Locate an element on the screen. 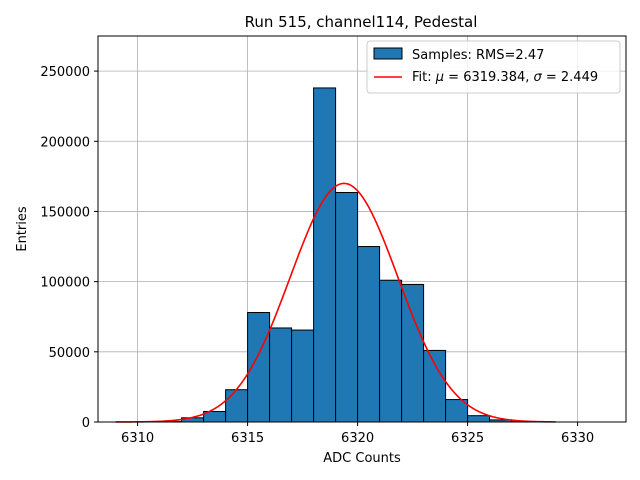 The width and height of the screenshot is (640, 480). y-tick-label: 150000 is located at coordinates (65, 212).